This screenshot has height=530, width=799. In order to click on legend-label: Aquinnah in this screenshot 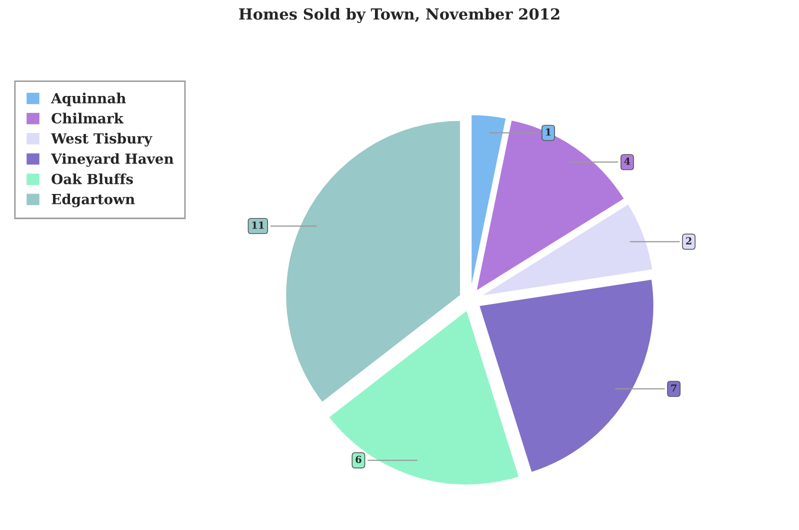, I will do `click(88, 99)`.